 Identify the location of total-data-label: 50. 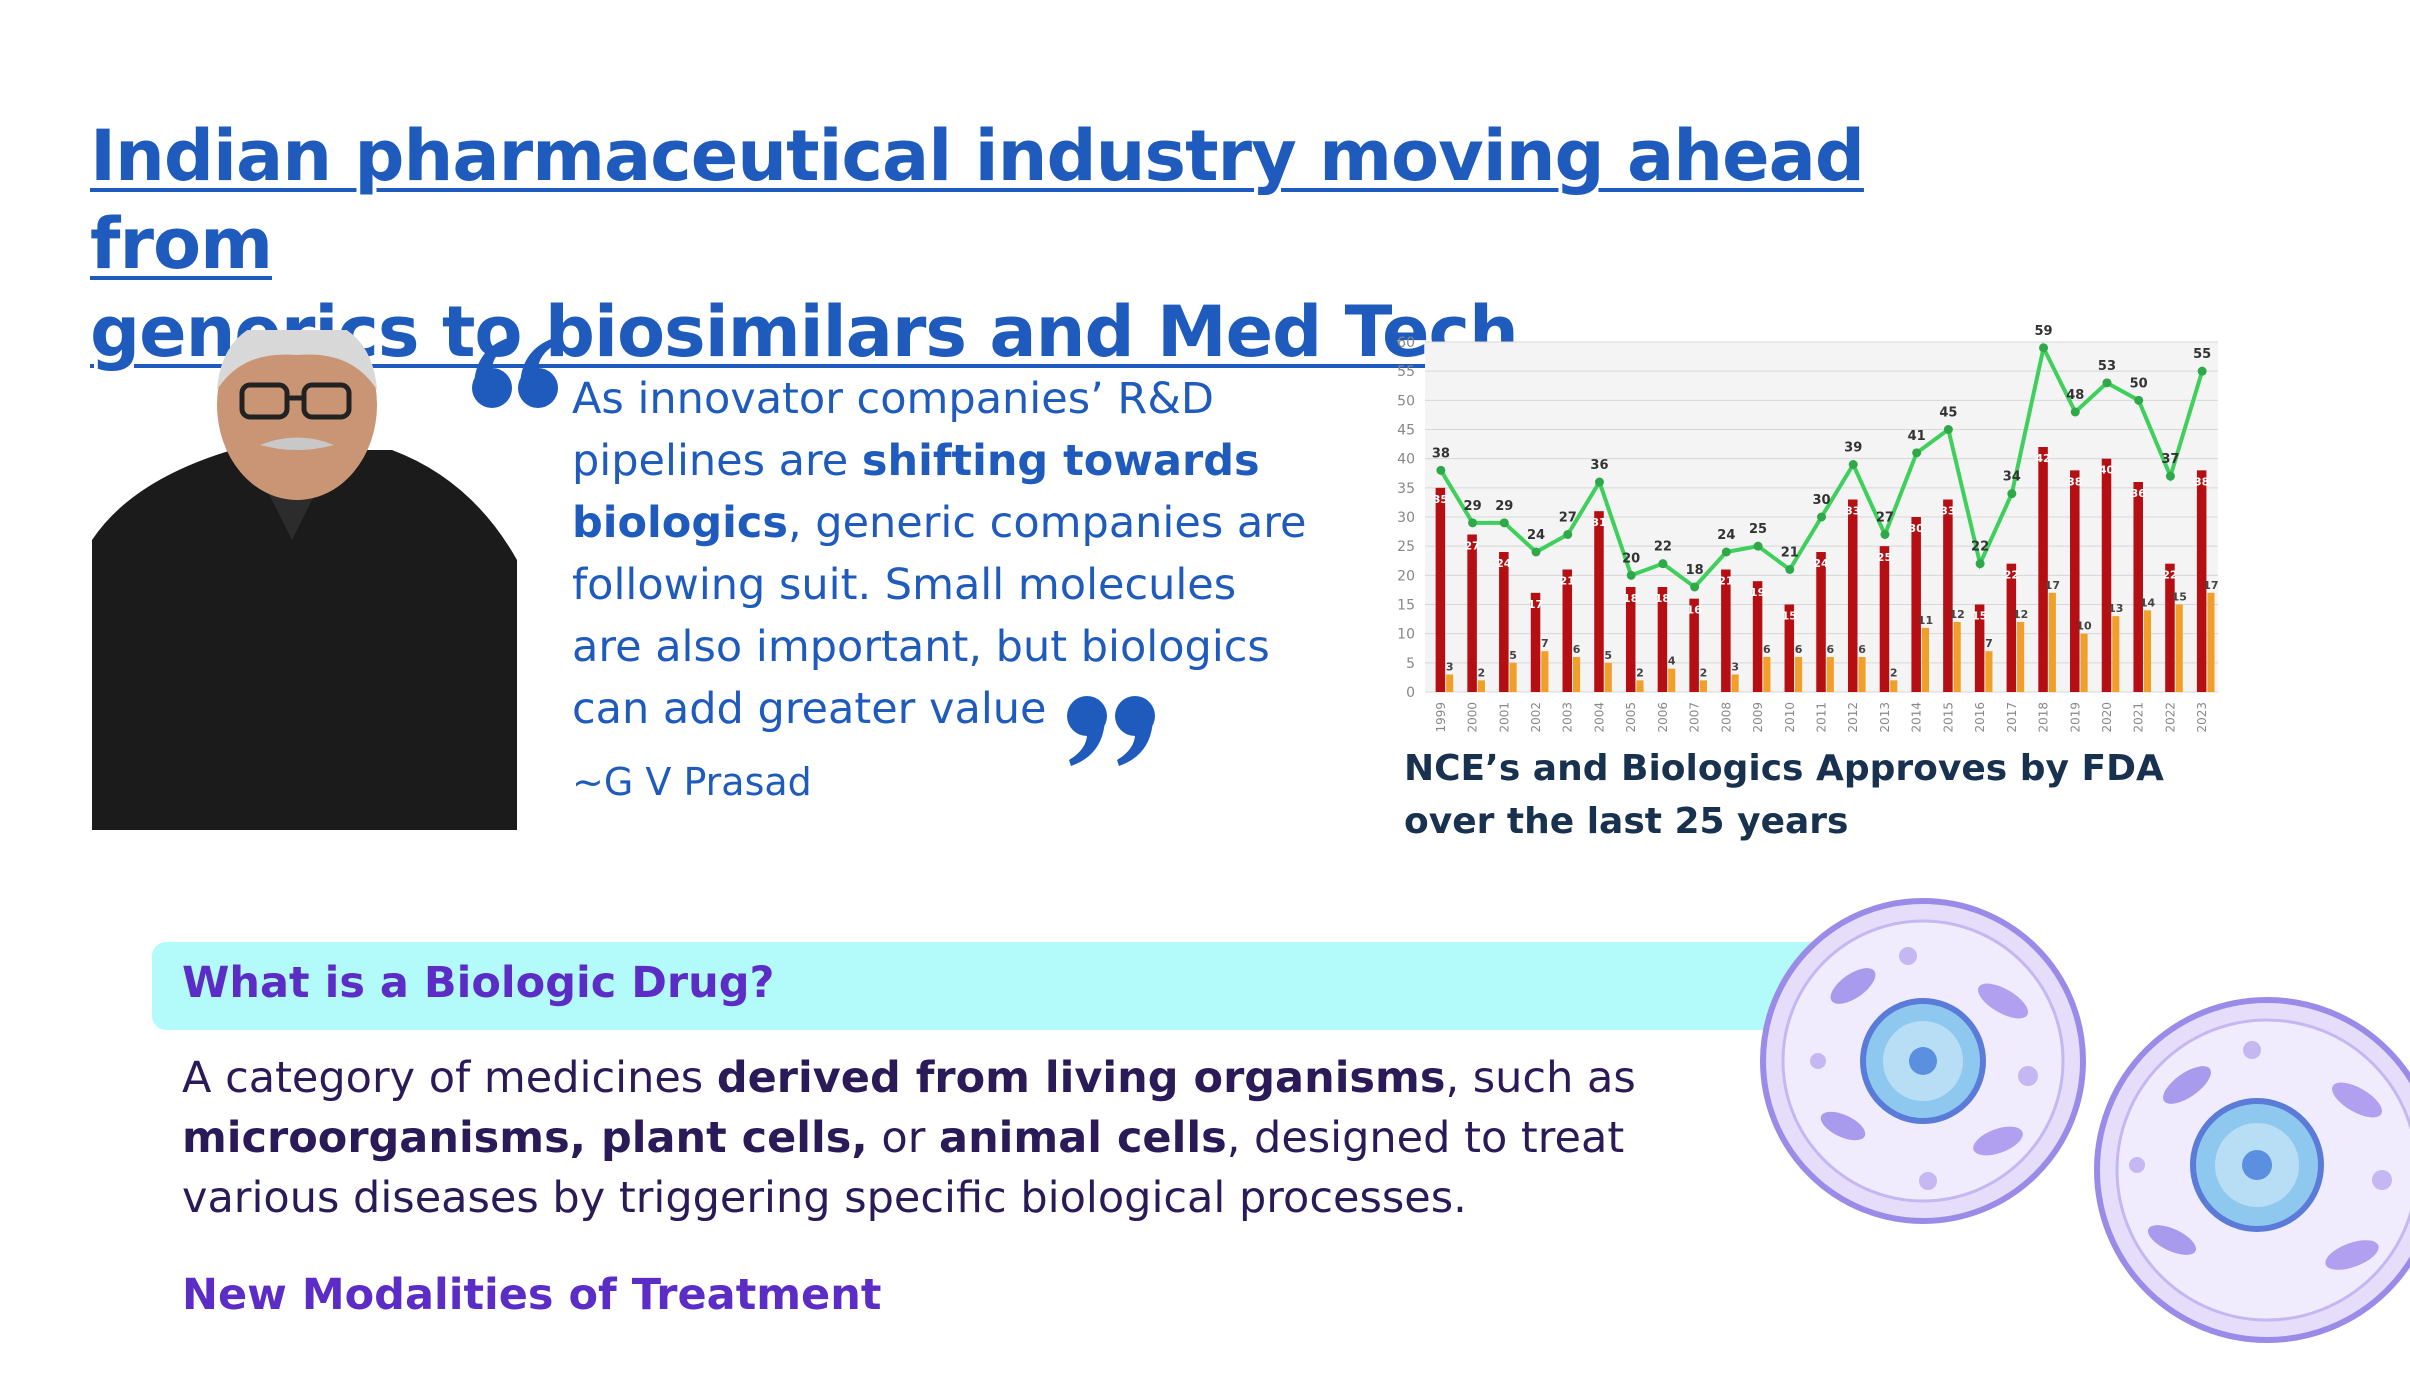
(2139, 383).